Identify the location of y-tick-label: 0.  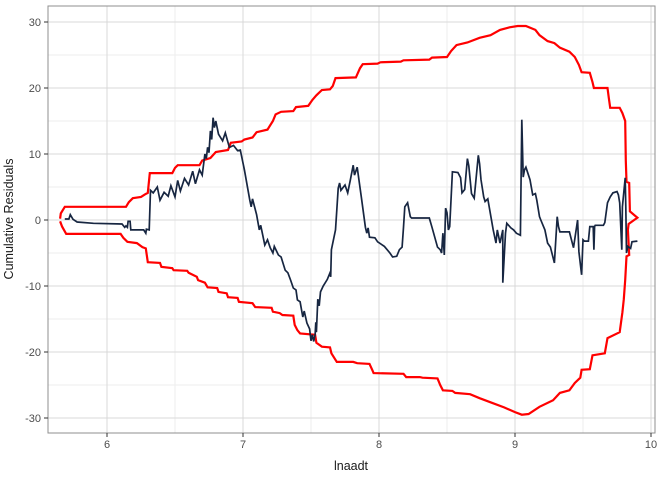
(38, 221).